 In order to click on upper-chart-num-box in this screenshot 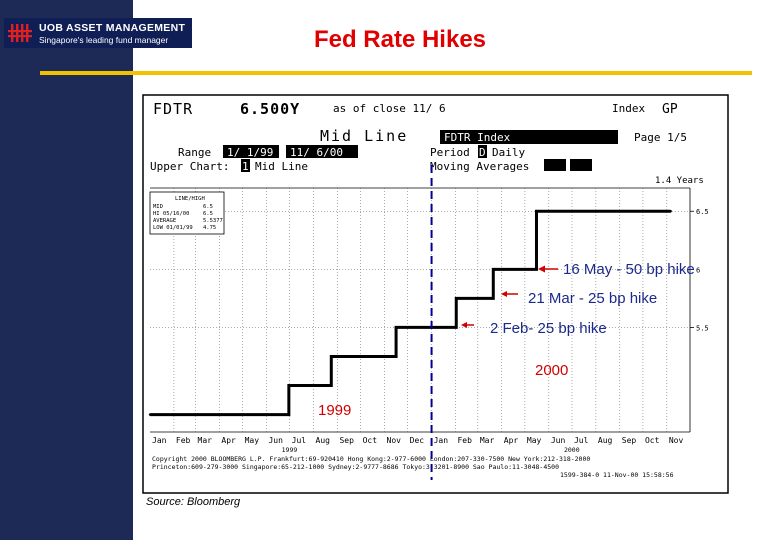, I will do `click(245, 165)`.